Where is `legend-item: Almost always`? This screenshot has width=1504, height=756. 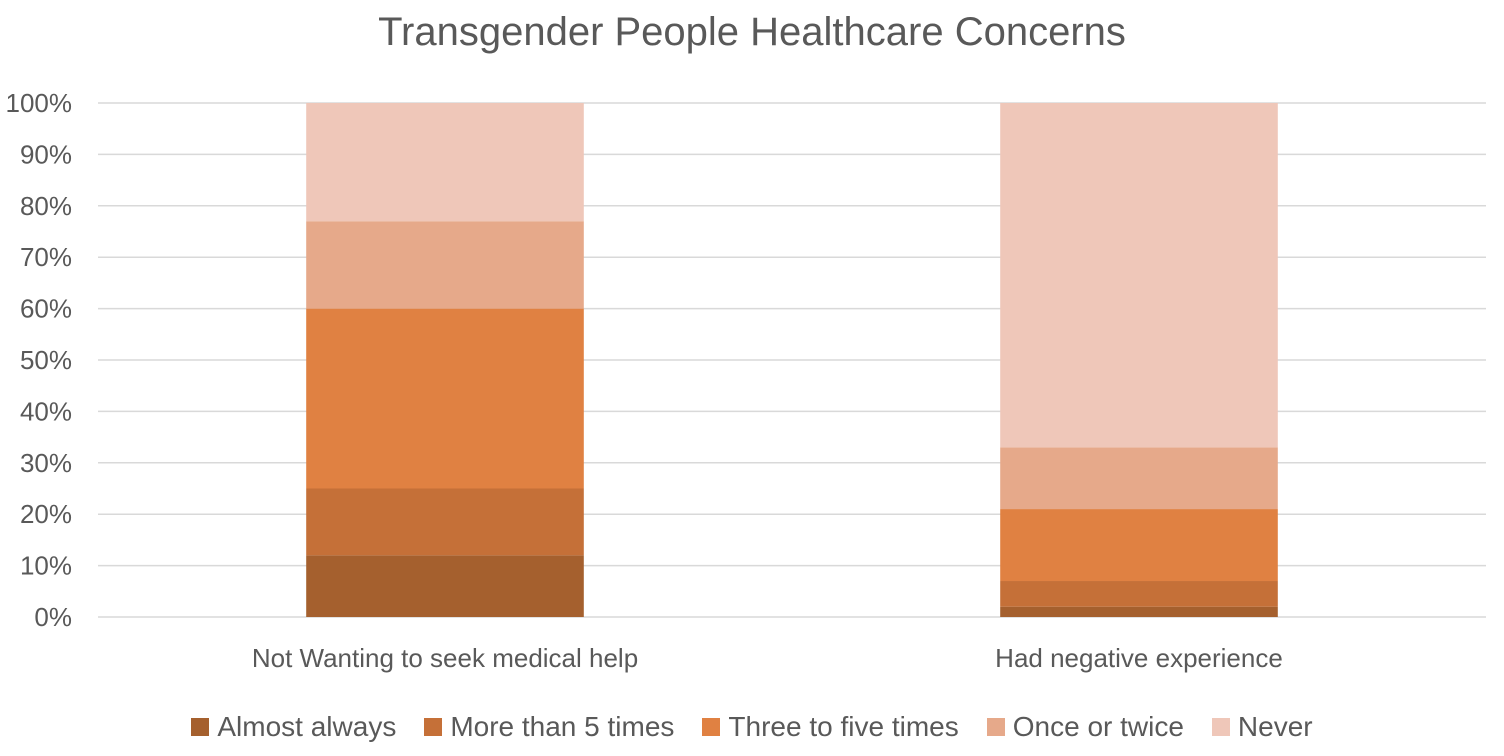 legend-item: Almost always is located at coordinates (293, 727).